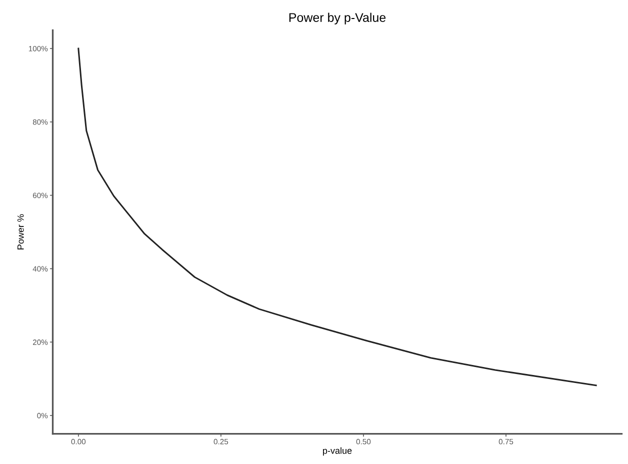  What do you see at coordinates (337, 451) in the screenshot?
I see `x-axis-title: p-value` at bounding box center [337, 451].